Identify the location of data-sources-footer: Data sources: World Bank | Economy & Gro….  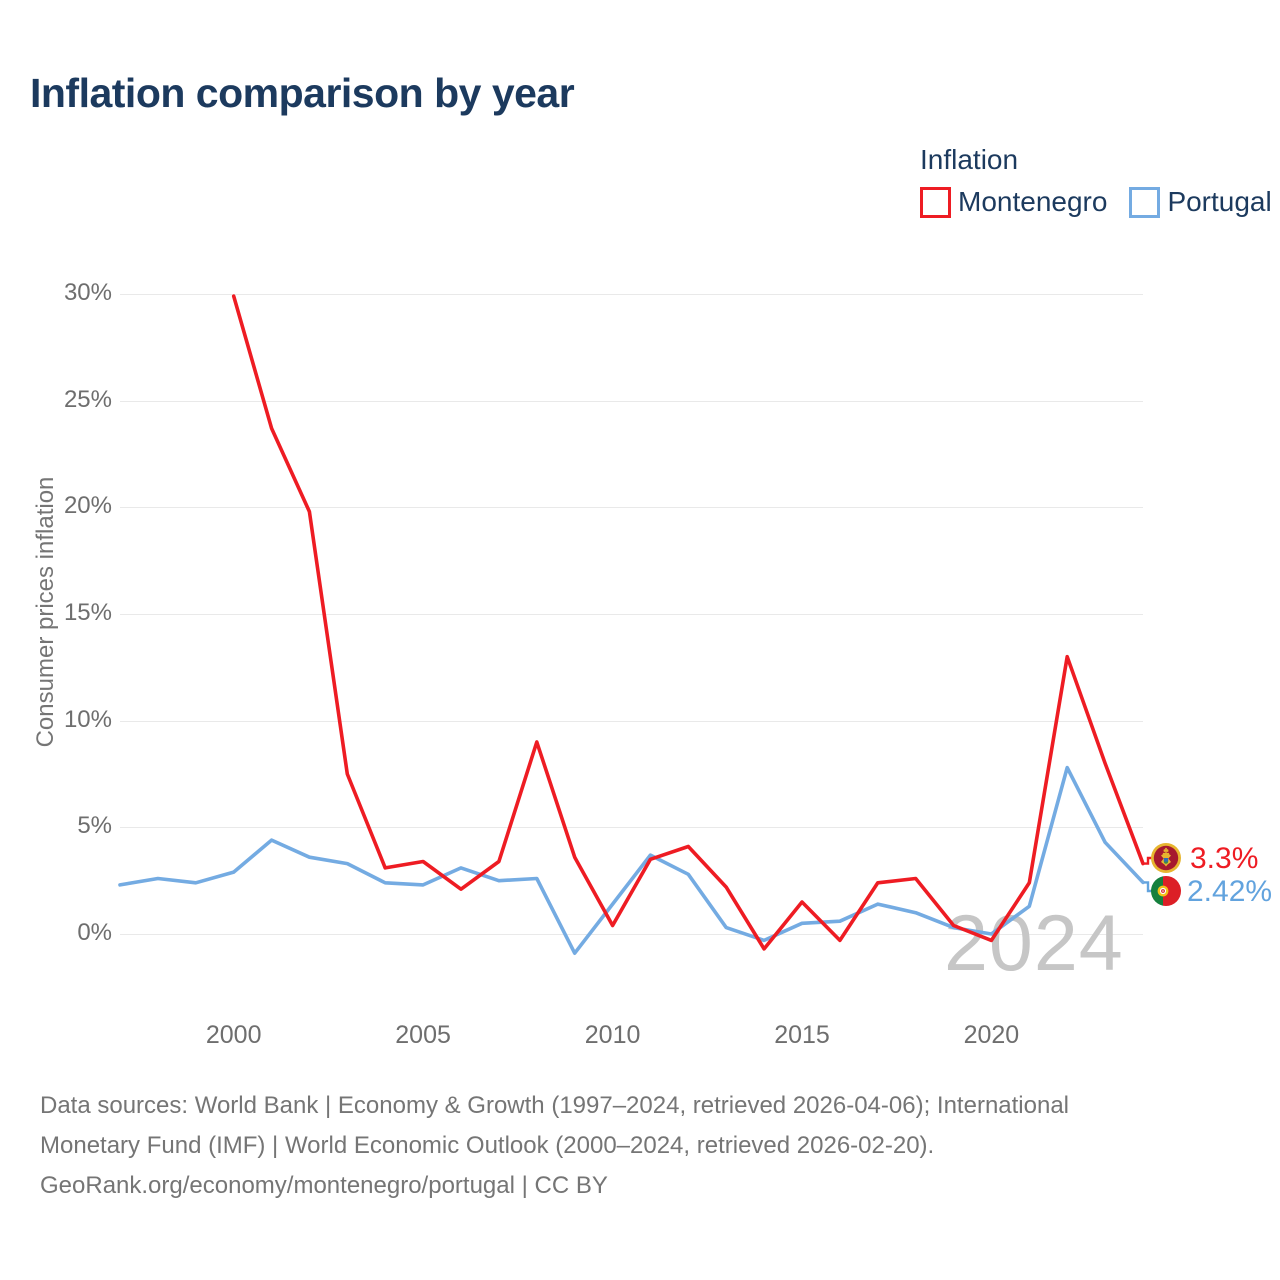
(645, 1146).